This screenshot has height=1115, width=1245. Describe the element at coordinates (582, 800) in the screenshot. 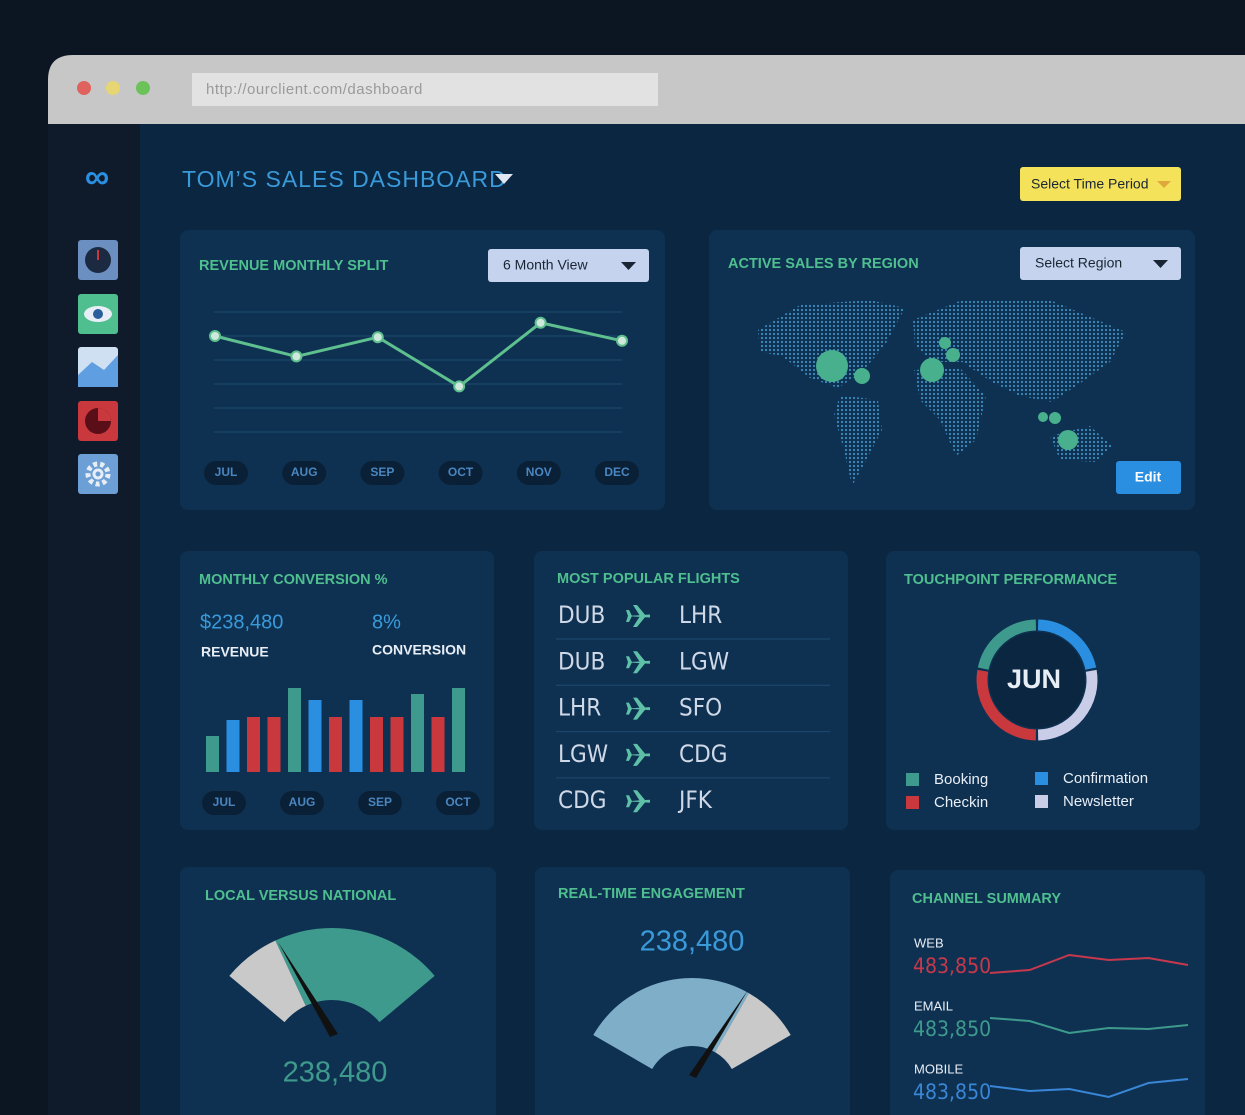

I see `flight-from: CDG` at that location.